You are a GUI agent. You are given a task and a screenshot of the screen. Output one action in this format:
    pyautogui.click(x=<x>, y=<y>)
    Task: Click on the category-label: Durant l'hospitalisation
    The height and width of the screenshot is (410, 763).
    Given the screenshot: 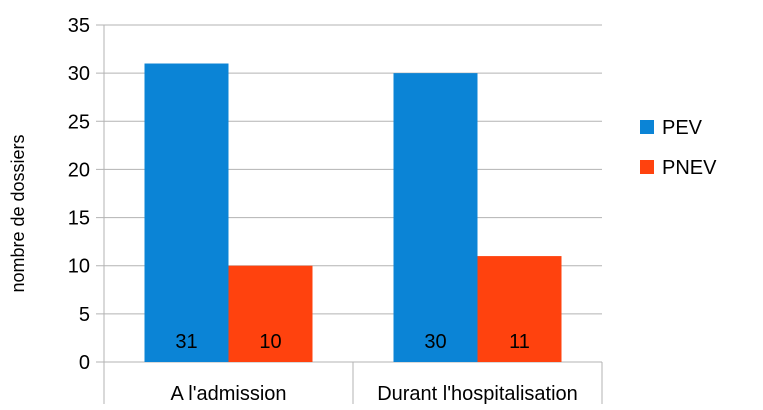 What is the action you would take?
    pyautogui.click(x=477, y=394)
    